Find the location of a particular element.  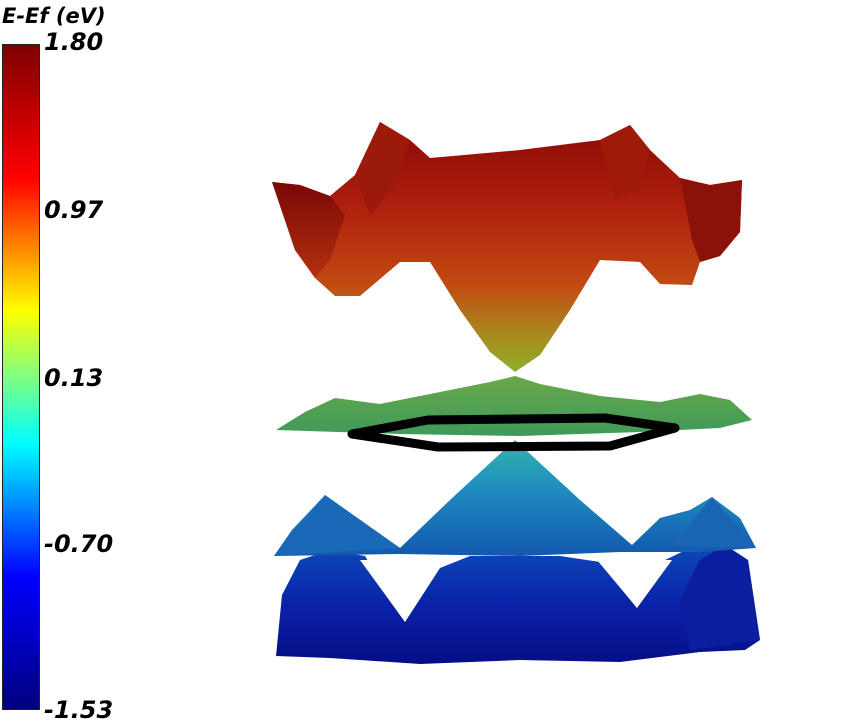

colorbar-tick-label: 0.97 is located at coordinates (74, 210).